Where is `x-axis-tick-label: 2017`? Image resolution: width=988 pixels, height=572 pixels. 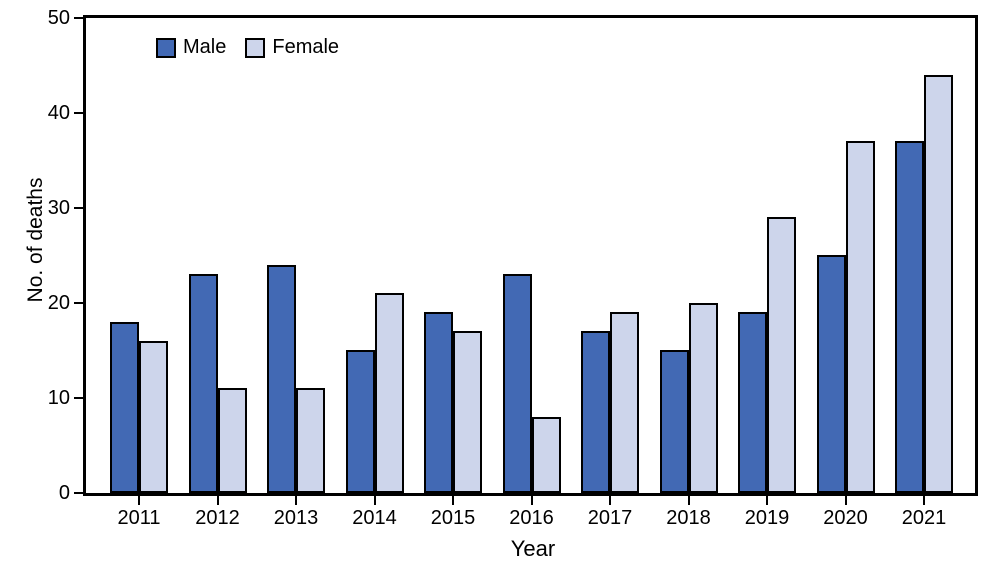
x-axis-tick-label: 2017 is located at coordinates (610, 518).